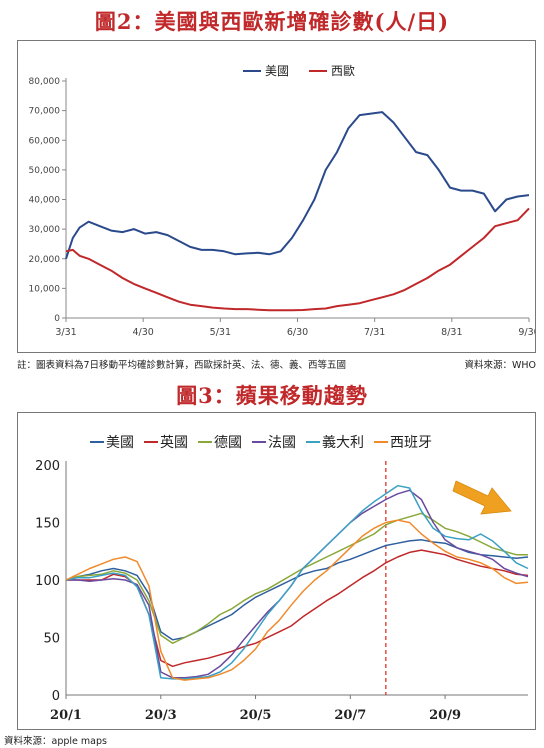 The height and width of the screenshot is (748, 544). Describe the element at coordinates (51, 639) in the screenshot. I see `y-tick-label: 50` at that location.